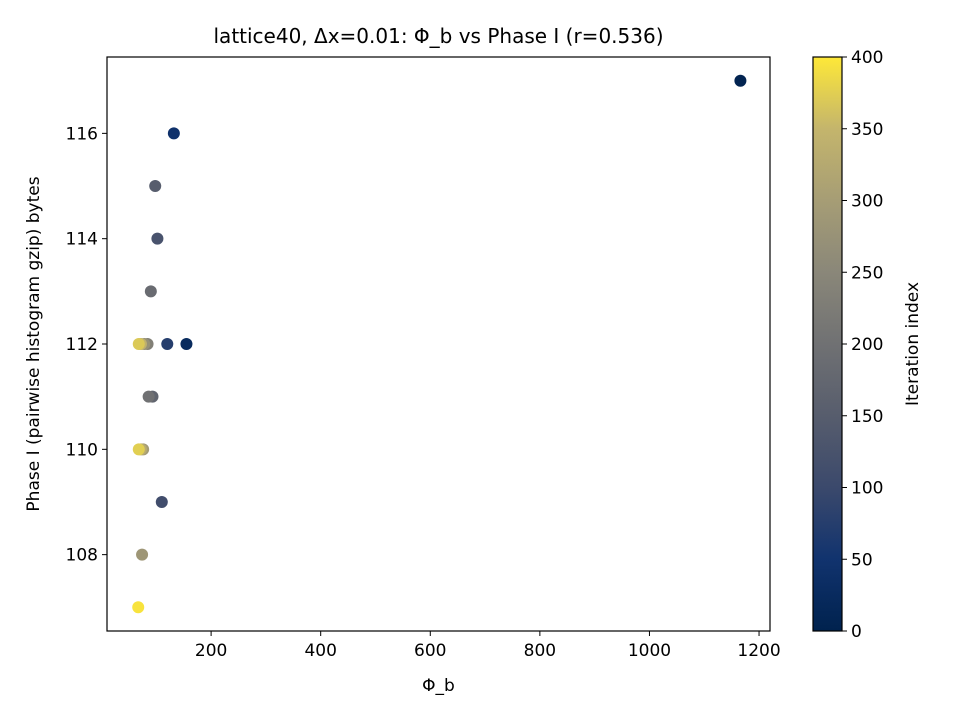  I want to click on y-tick-label: 116, so click(82, 134).